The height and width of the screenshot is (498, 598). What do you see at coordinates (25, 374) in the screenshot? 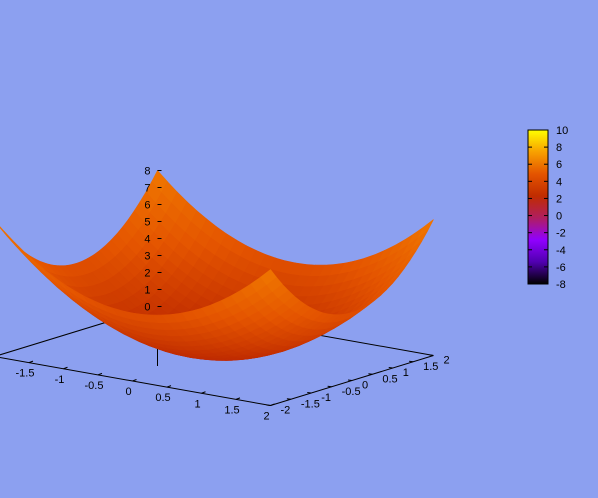
I see `x-tick-label: -1.5` at bounding box center [25, 374].